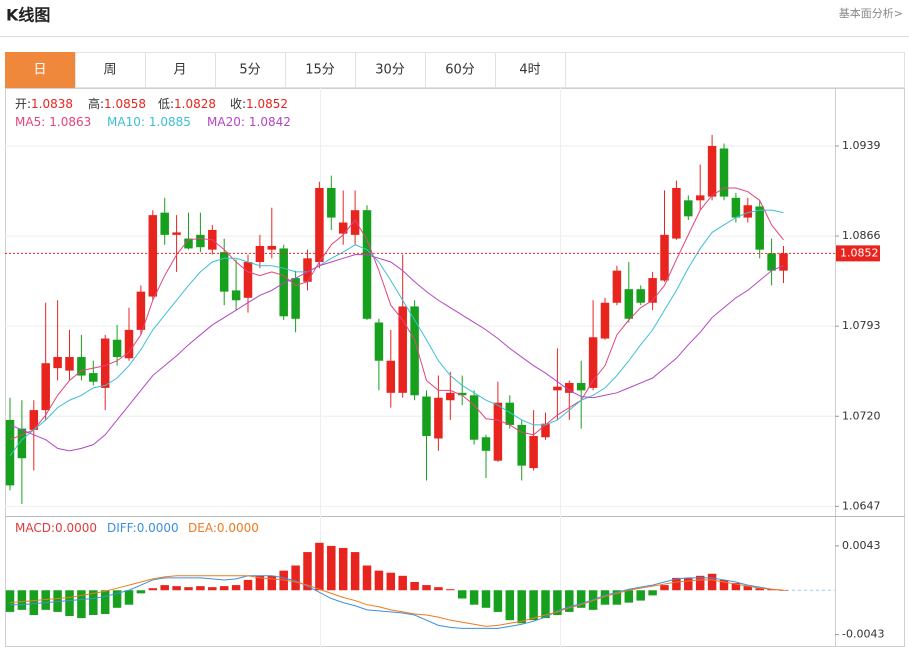 This screenshot has width=909, height=647. I want to click on tab-label: 30分, so click(390, 70).